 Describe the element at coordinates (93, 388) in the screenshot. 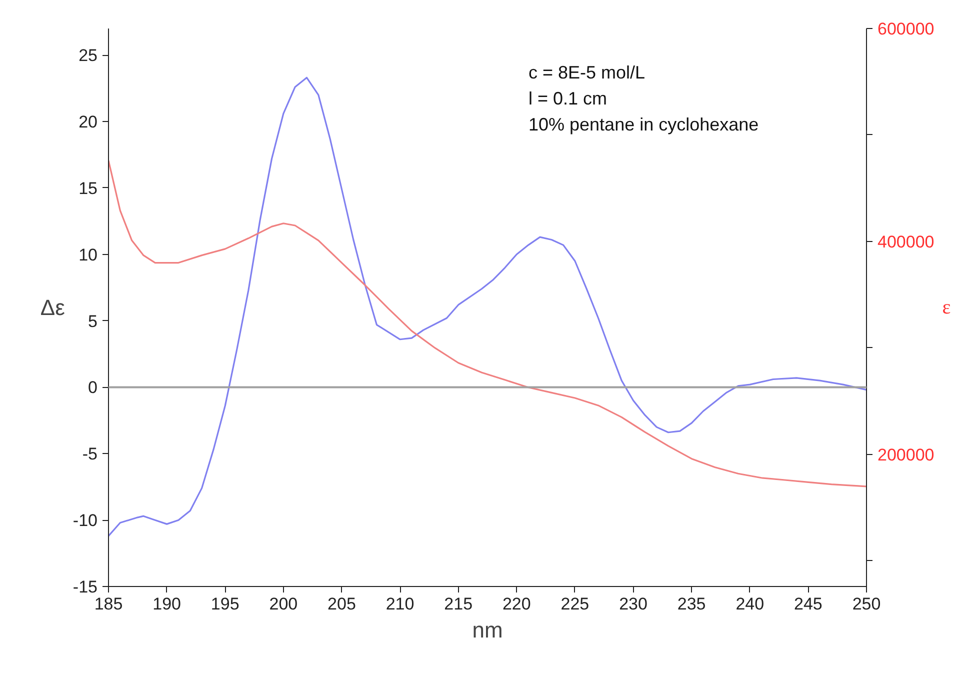

I see `y-tick-label: 0` at that location.